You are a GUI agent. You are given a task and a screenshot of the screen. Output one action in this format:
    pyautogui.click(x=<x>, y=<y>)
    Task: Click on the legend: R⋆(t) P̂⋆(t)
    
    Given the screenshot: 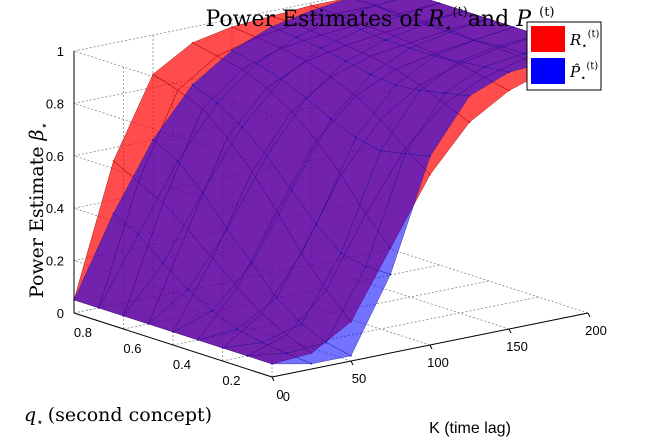 What is the action you would take?
    pyautogui.click(x=564, y=56)
    